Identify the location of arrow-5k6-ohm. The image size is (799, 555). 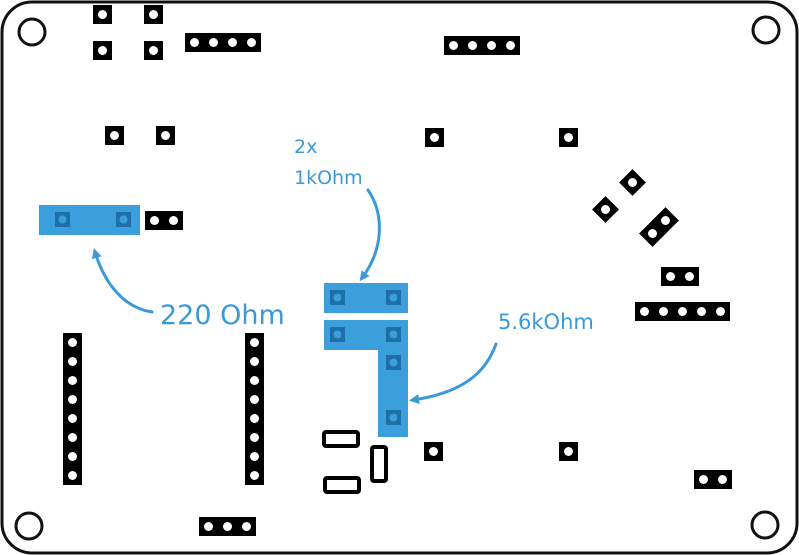
(453, 373).